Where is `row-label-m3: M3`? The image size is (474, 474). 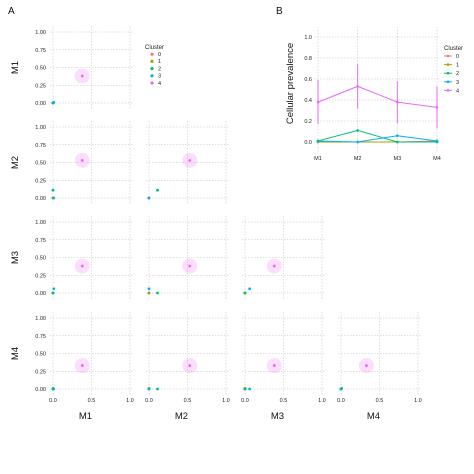 row-label-m3: M3 is located at coordinates (15, 257).